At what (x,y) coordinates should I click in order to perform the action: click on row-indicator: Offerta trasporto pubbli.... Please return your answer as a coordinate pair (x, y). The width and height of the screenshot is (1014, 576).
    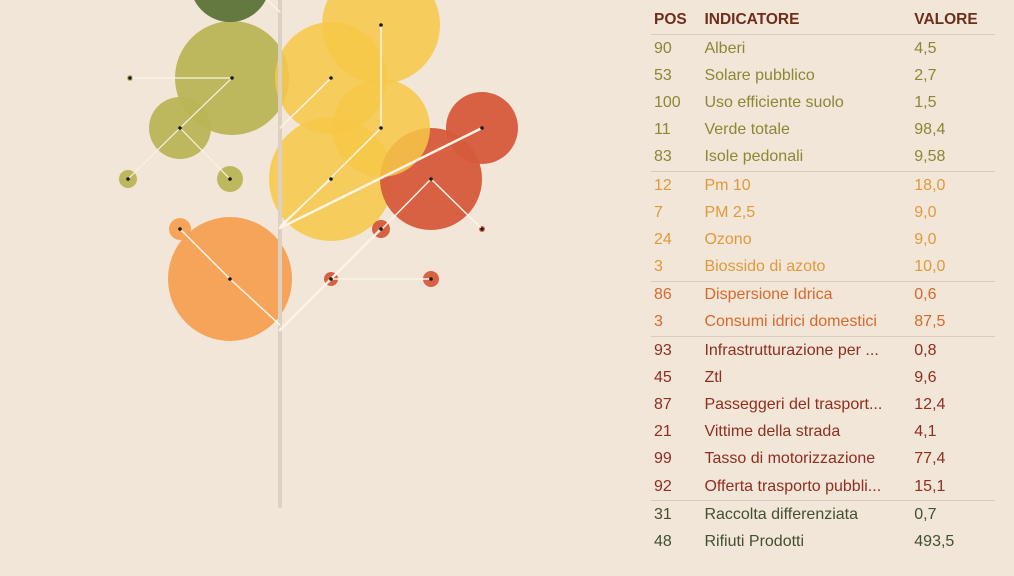
    Looking at the image, I should click on (793, 486).